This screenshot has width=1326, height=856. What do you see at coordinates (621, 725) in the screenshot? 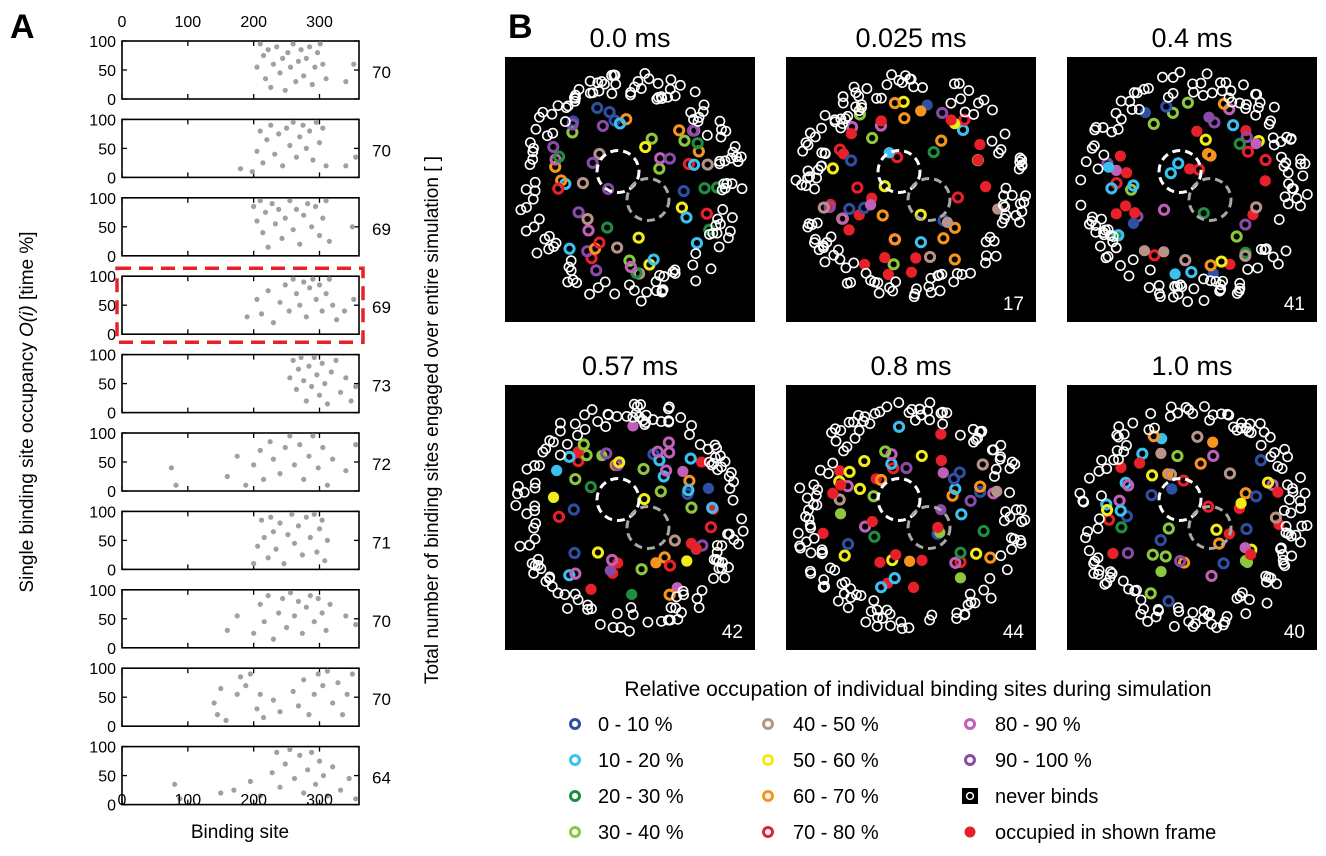
I see `legend-item-0: 0 - 10 %` at bounding box center [621, 725].